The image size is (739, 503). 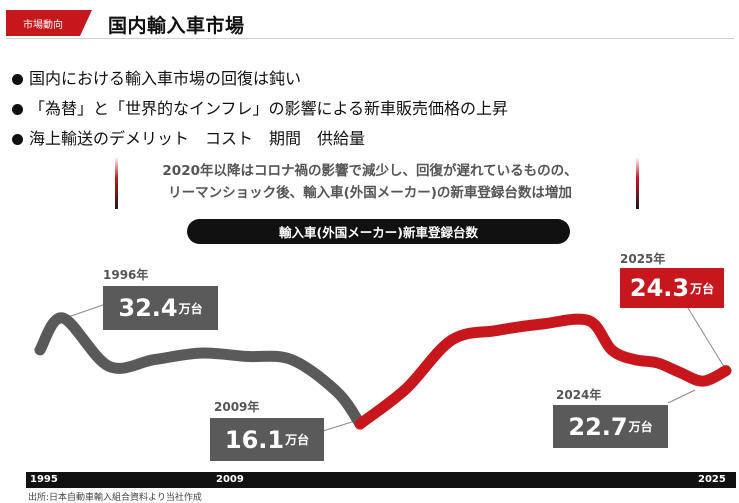 I want to click on callout-leader-2024, so click(x=681, y=396).